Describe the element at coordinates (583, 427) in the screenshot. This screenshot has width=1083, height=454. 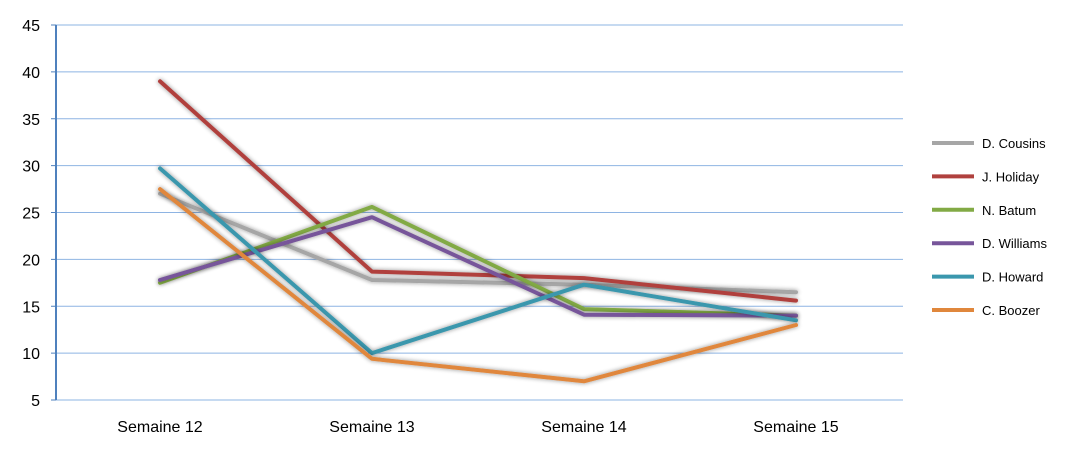
I see `x-tick-label: Semaine 14` at that location.